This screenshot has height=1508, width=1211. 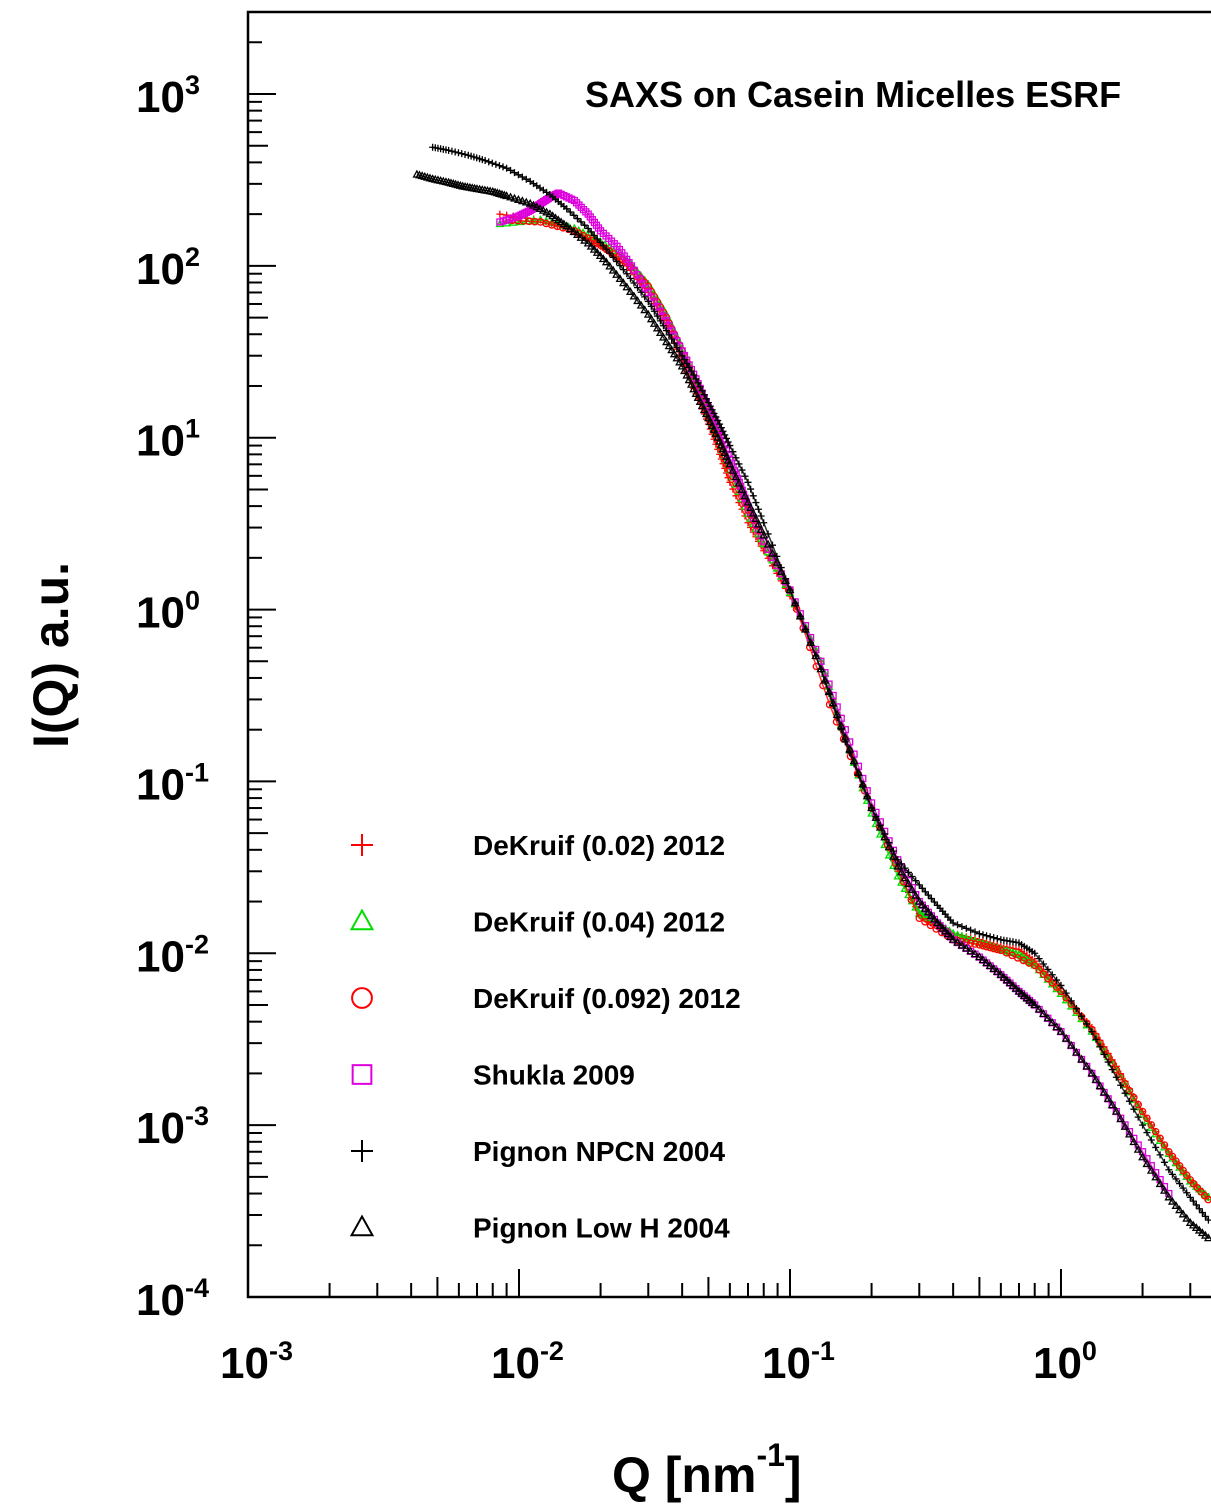 What do you see at coordinates (853, 94) in the screenshot?
I see `chart-title: SAXS on Casein Micelles ESRF` at bounding box center [853, 94].